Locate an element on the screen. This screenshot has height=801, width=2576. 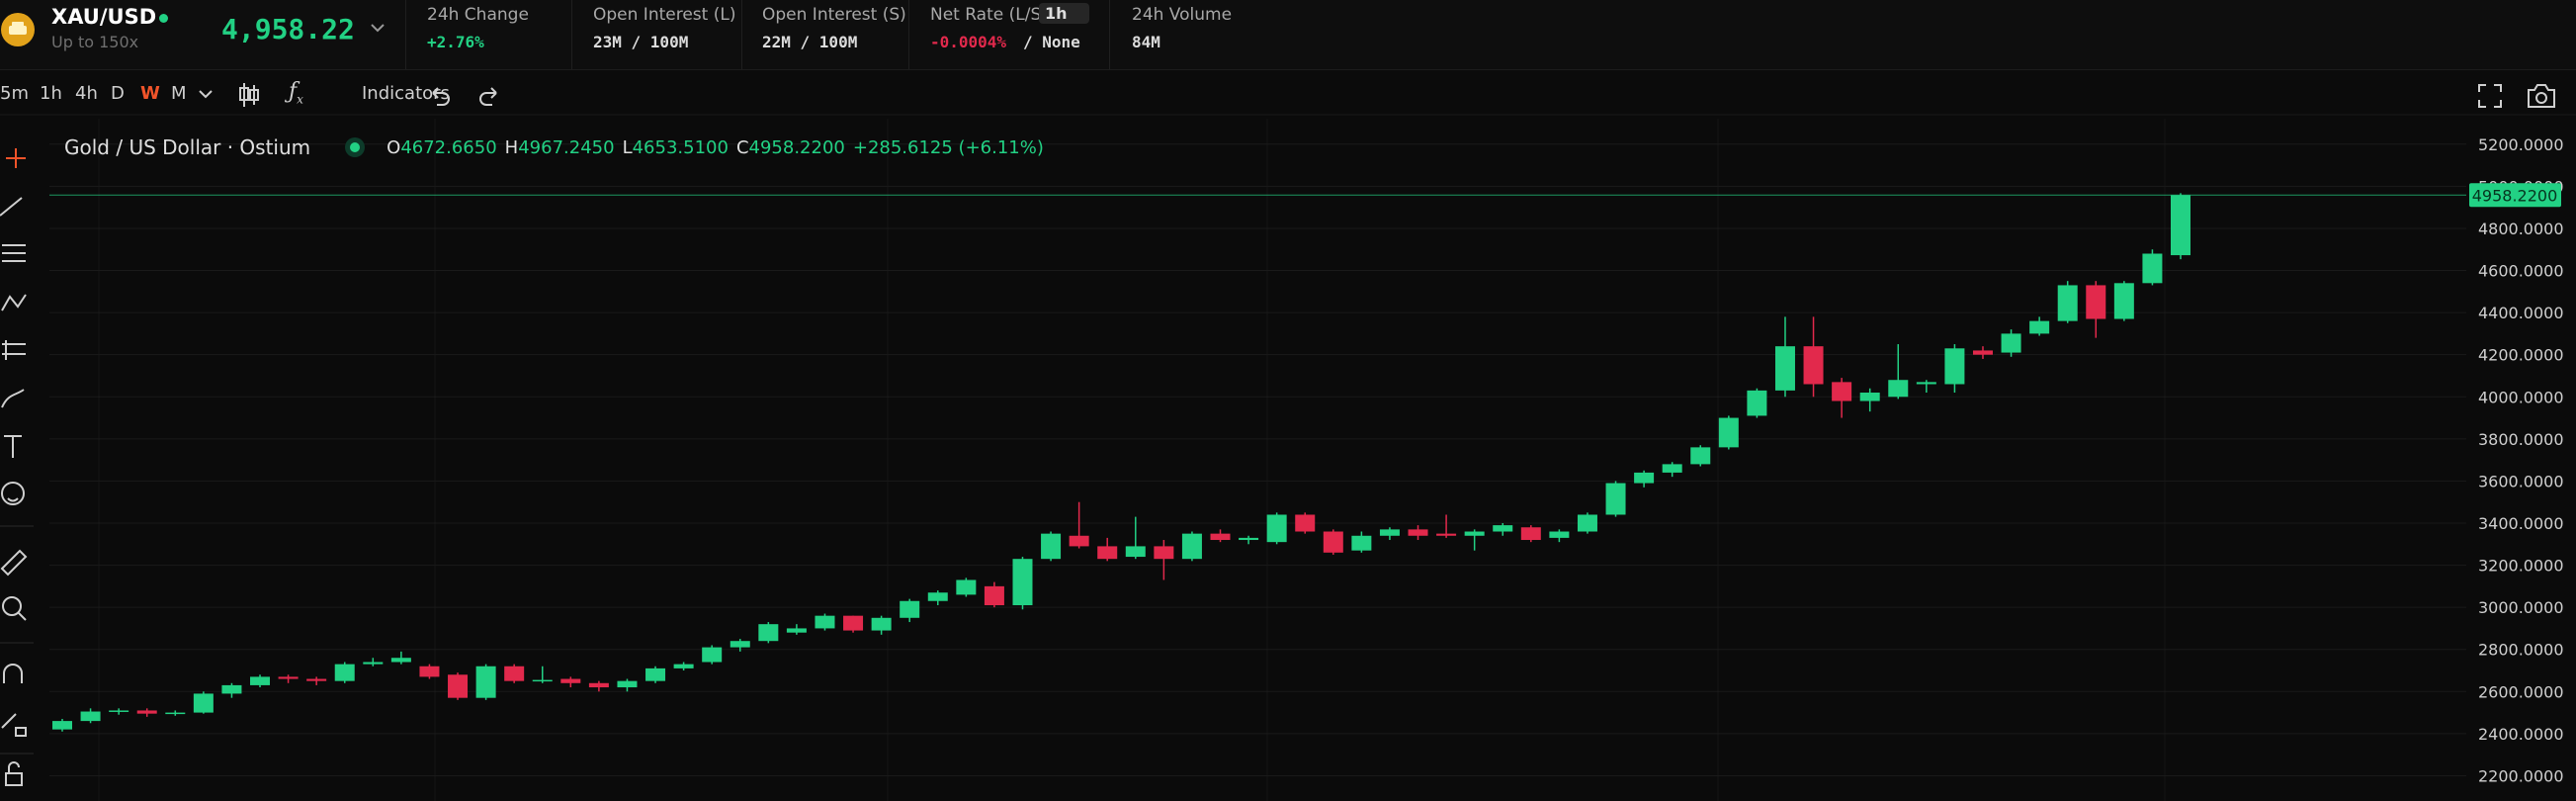
leverage: Up to 150x is located at coordinates (95, 42).